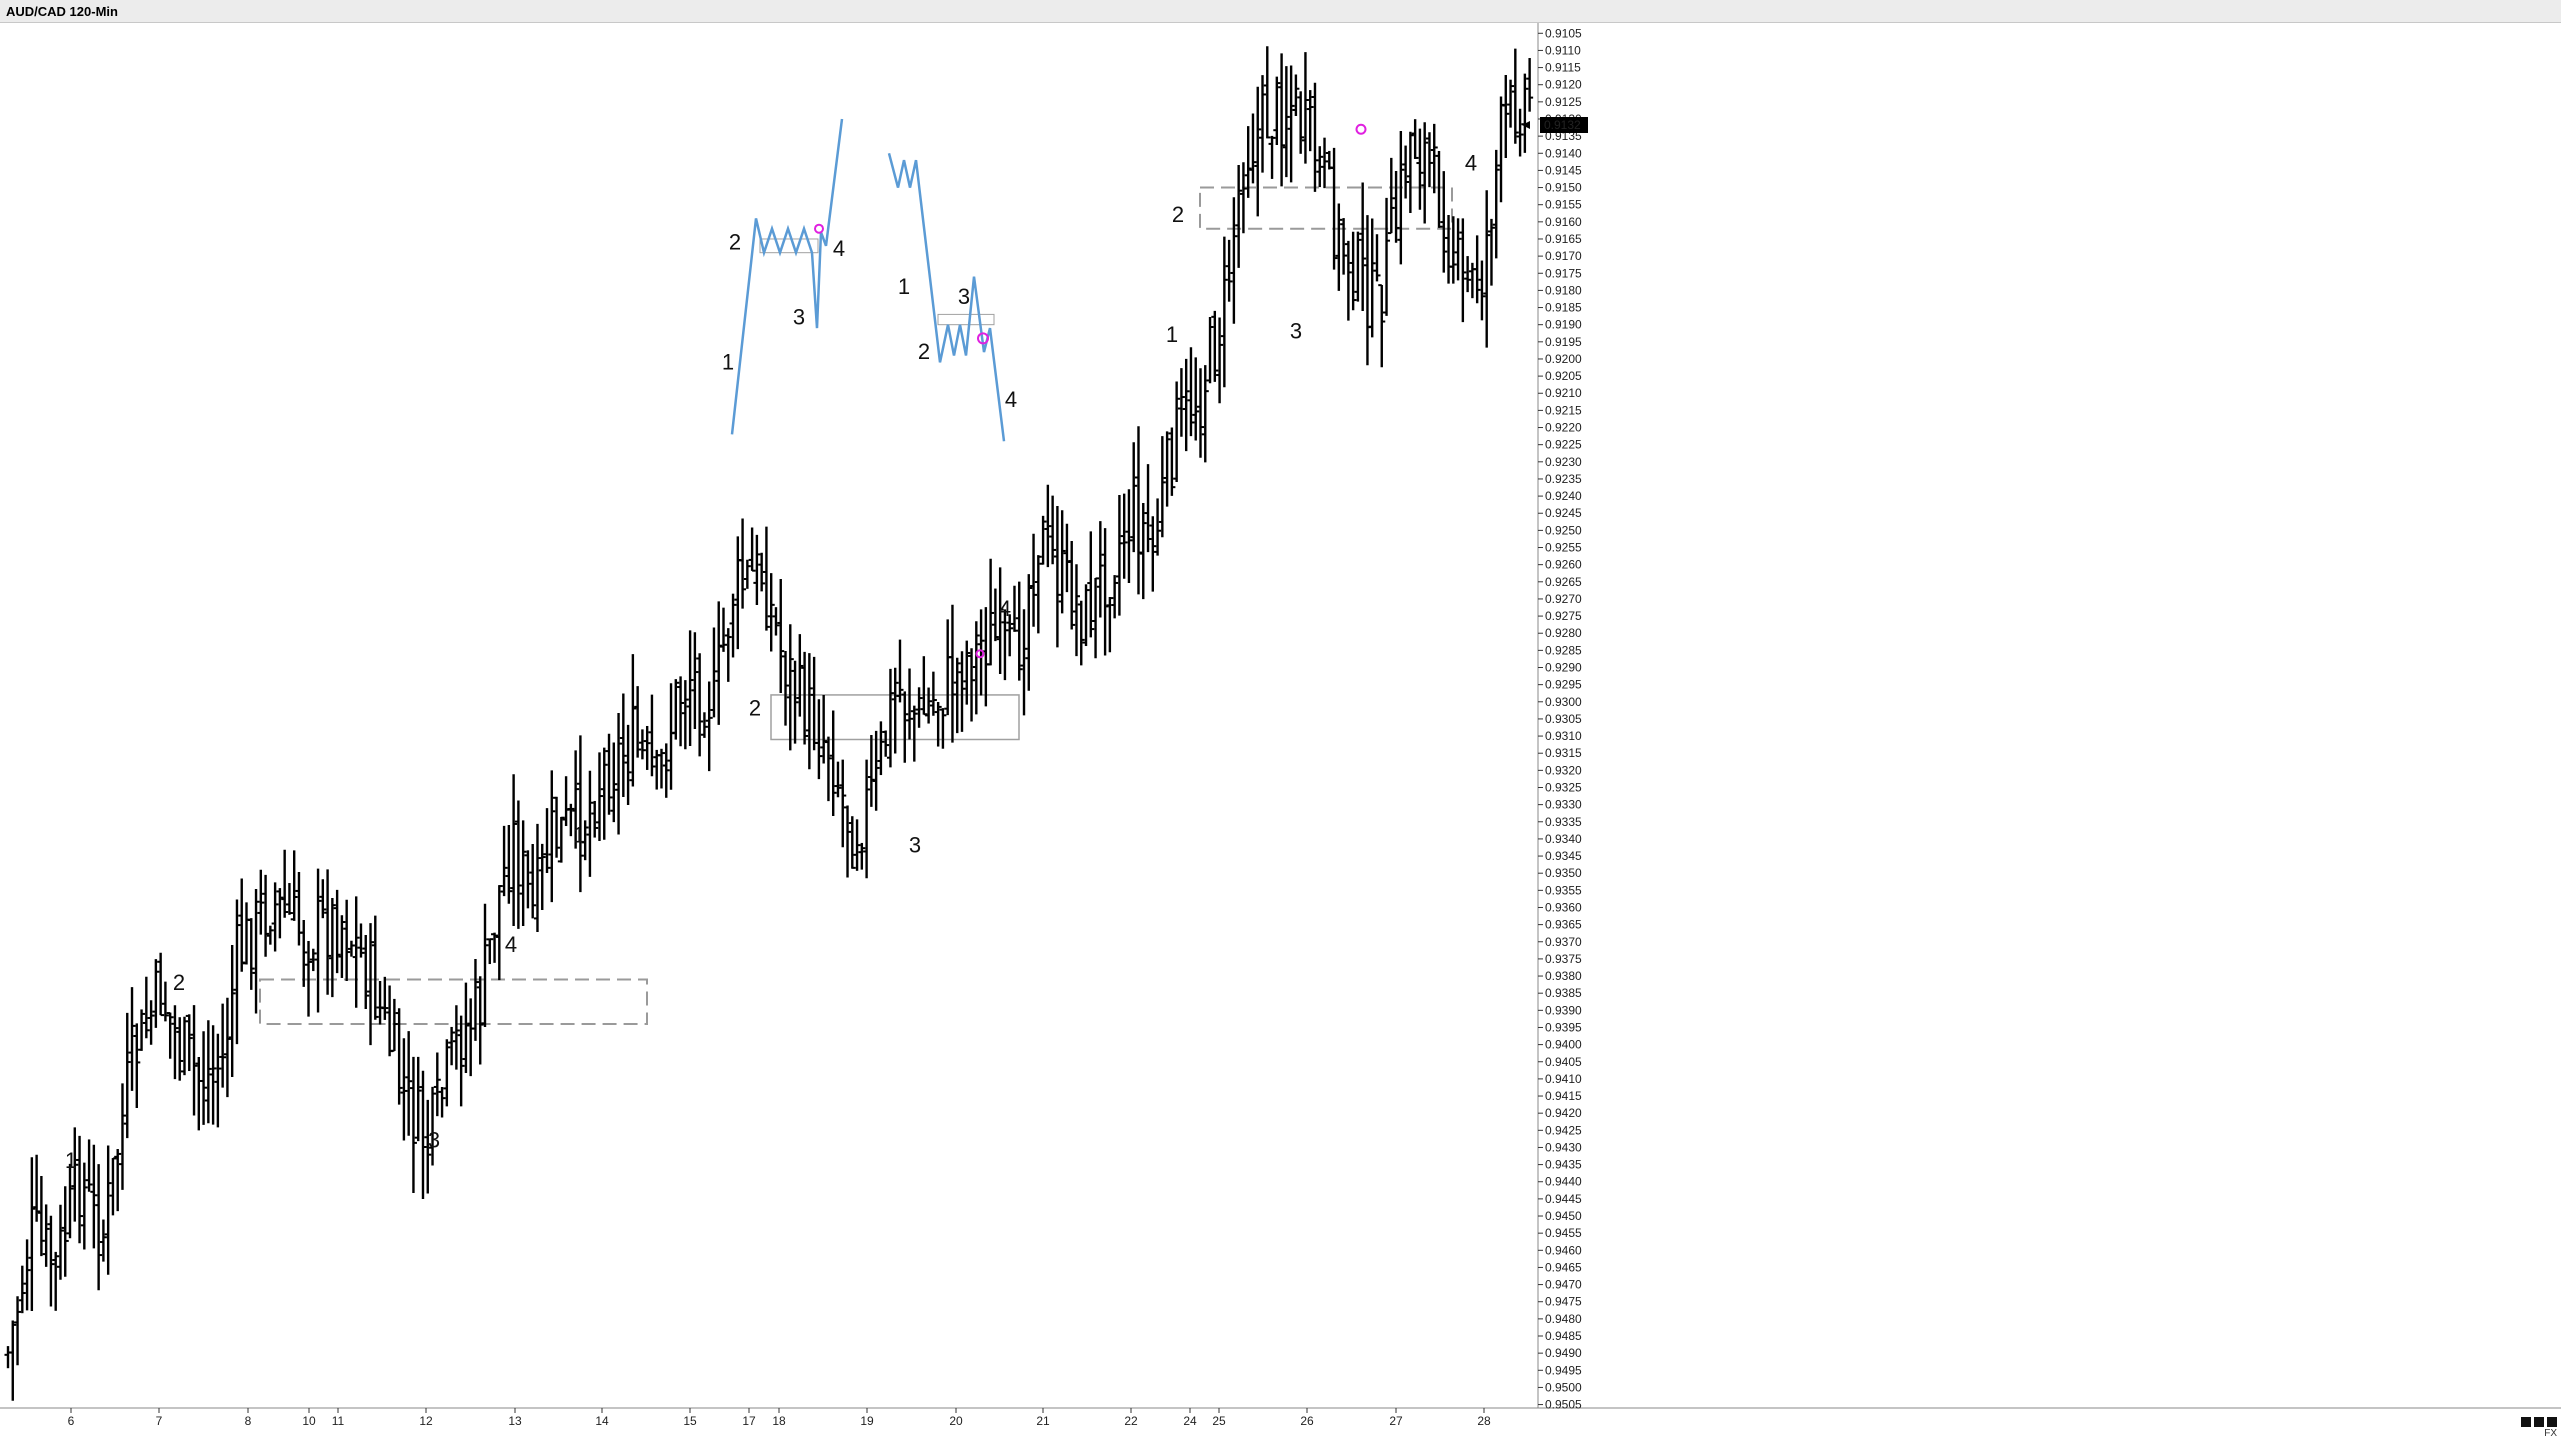 The width and height of the screenshot is (2561, 1441). What do you see at coordinates (946, 297) in the screenshot?
I see `bearish-schematic-line` at bounding box center [946, 297].